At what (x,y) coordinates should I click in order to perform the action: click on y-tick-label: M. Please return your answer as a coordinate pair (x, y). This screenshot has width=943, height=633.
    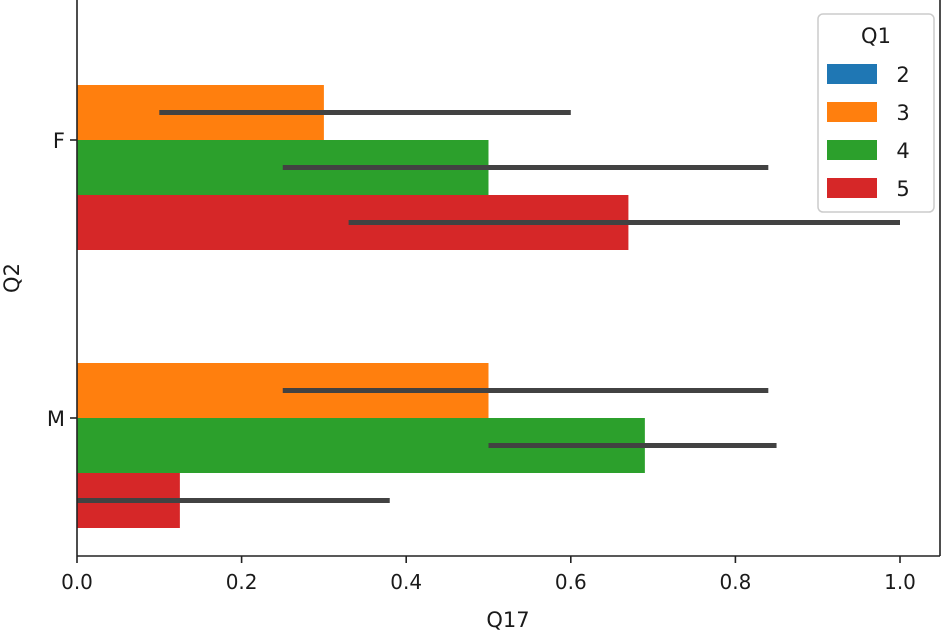
    Looking at the image, I should click on (56, 419).